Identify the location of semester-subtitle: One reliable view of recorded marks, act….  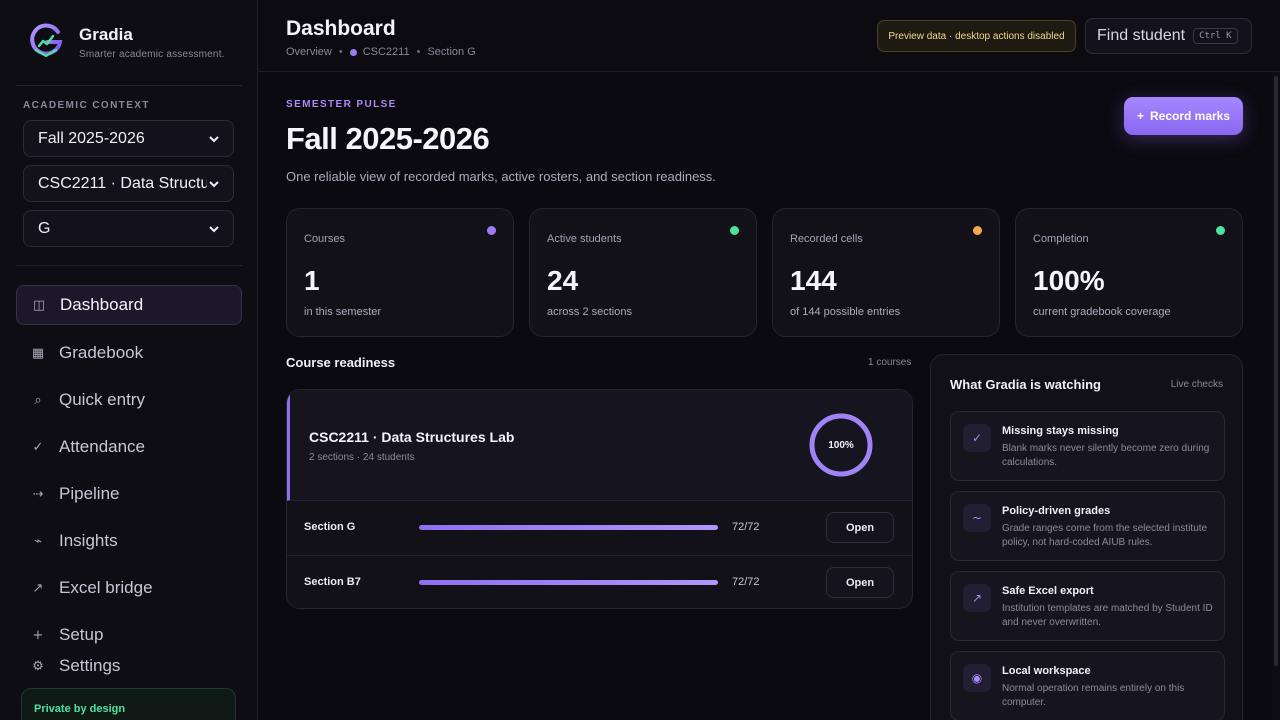
(501, 176).